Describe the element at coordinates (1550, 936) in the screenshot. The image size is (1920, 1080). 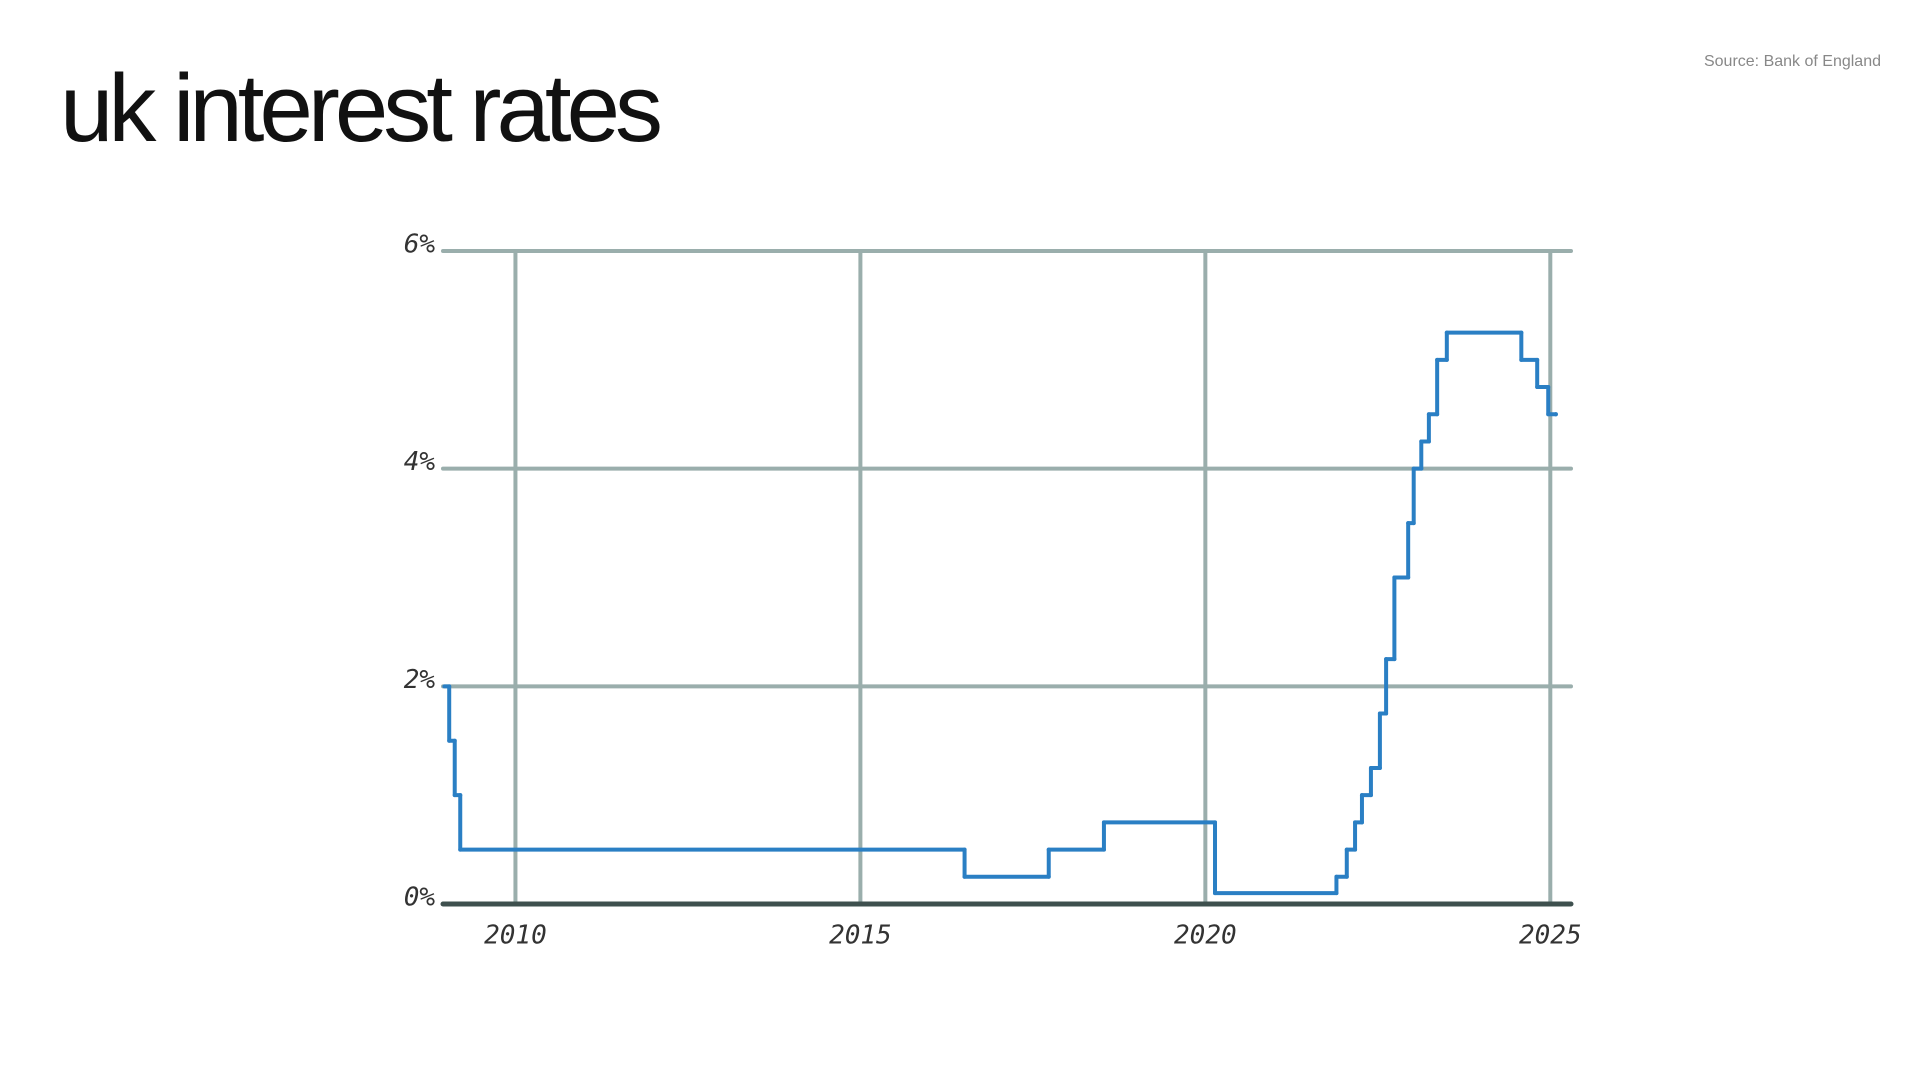
I see `x-tick-label: 2025` at that location.